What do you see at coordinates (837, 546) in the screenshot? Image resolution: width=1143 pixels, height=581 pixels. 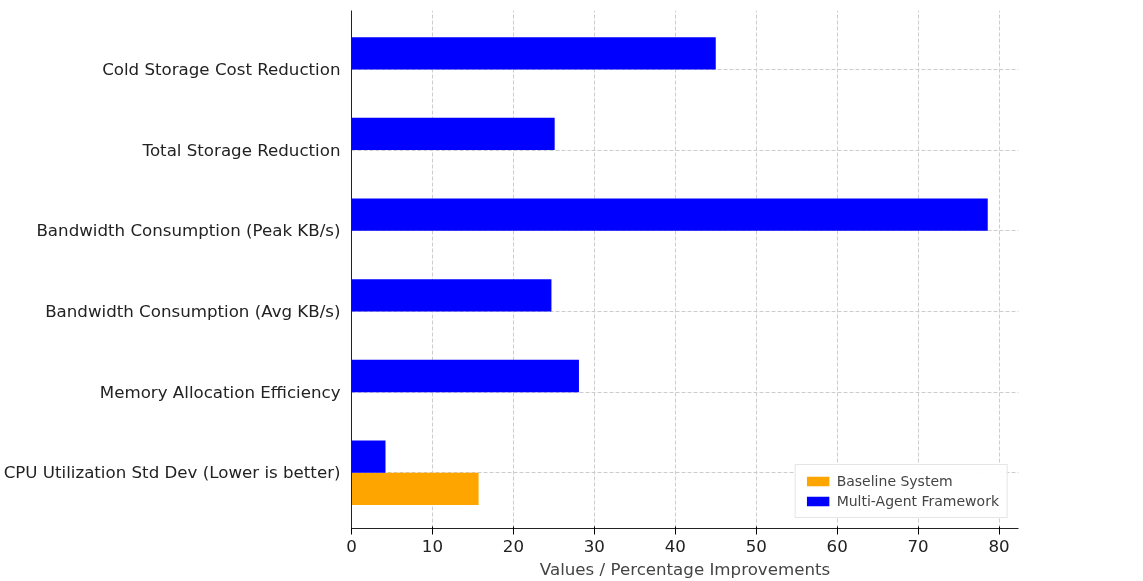 I see `x-tick-label: 60` at bounding box center [837, 546].